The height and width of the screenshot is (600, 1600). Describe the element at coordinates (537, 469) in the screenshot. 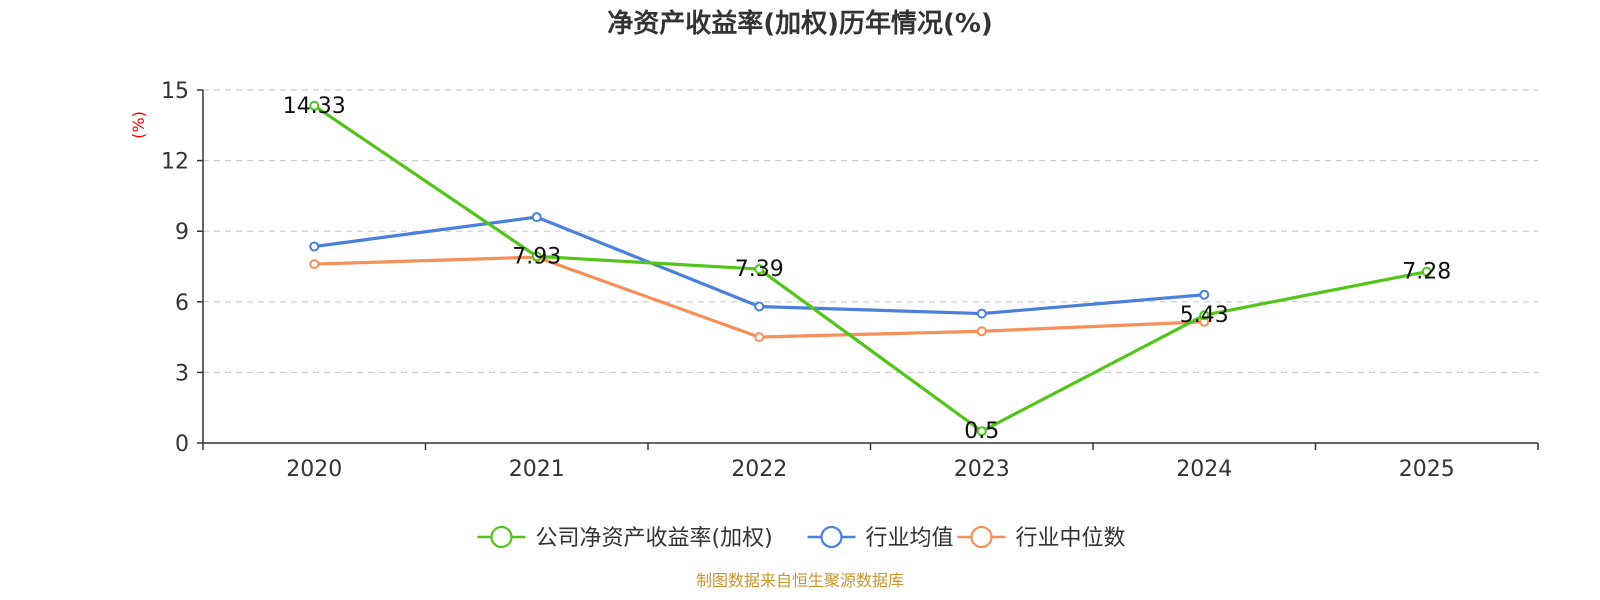

I see `x-tick-label-2021: 2021` at that location.